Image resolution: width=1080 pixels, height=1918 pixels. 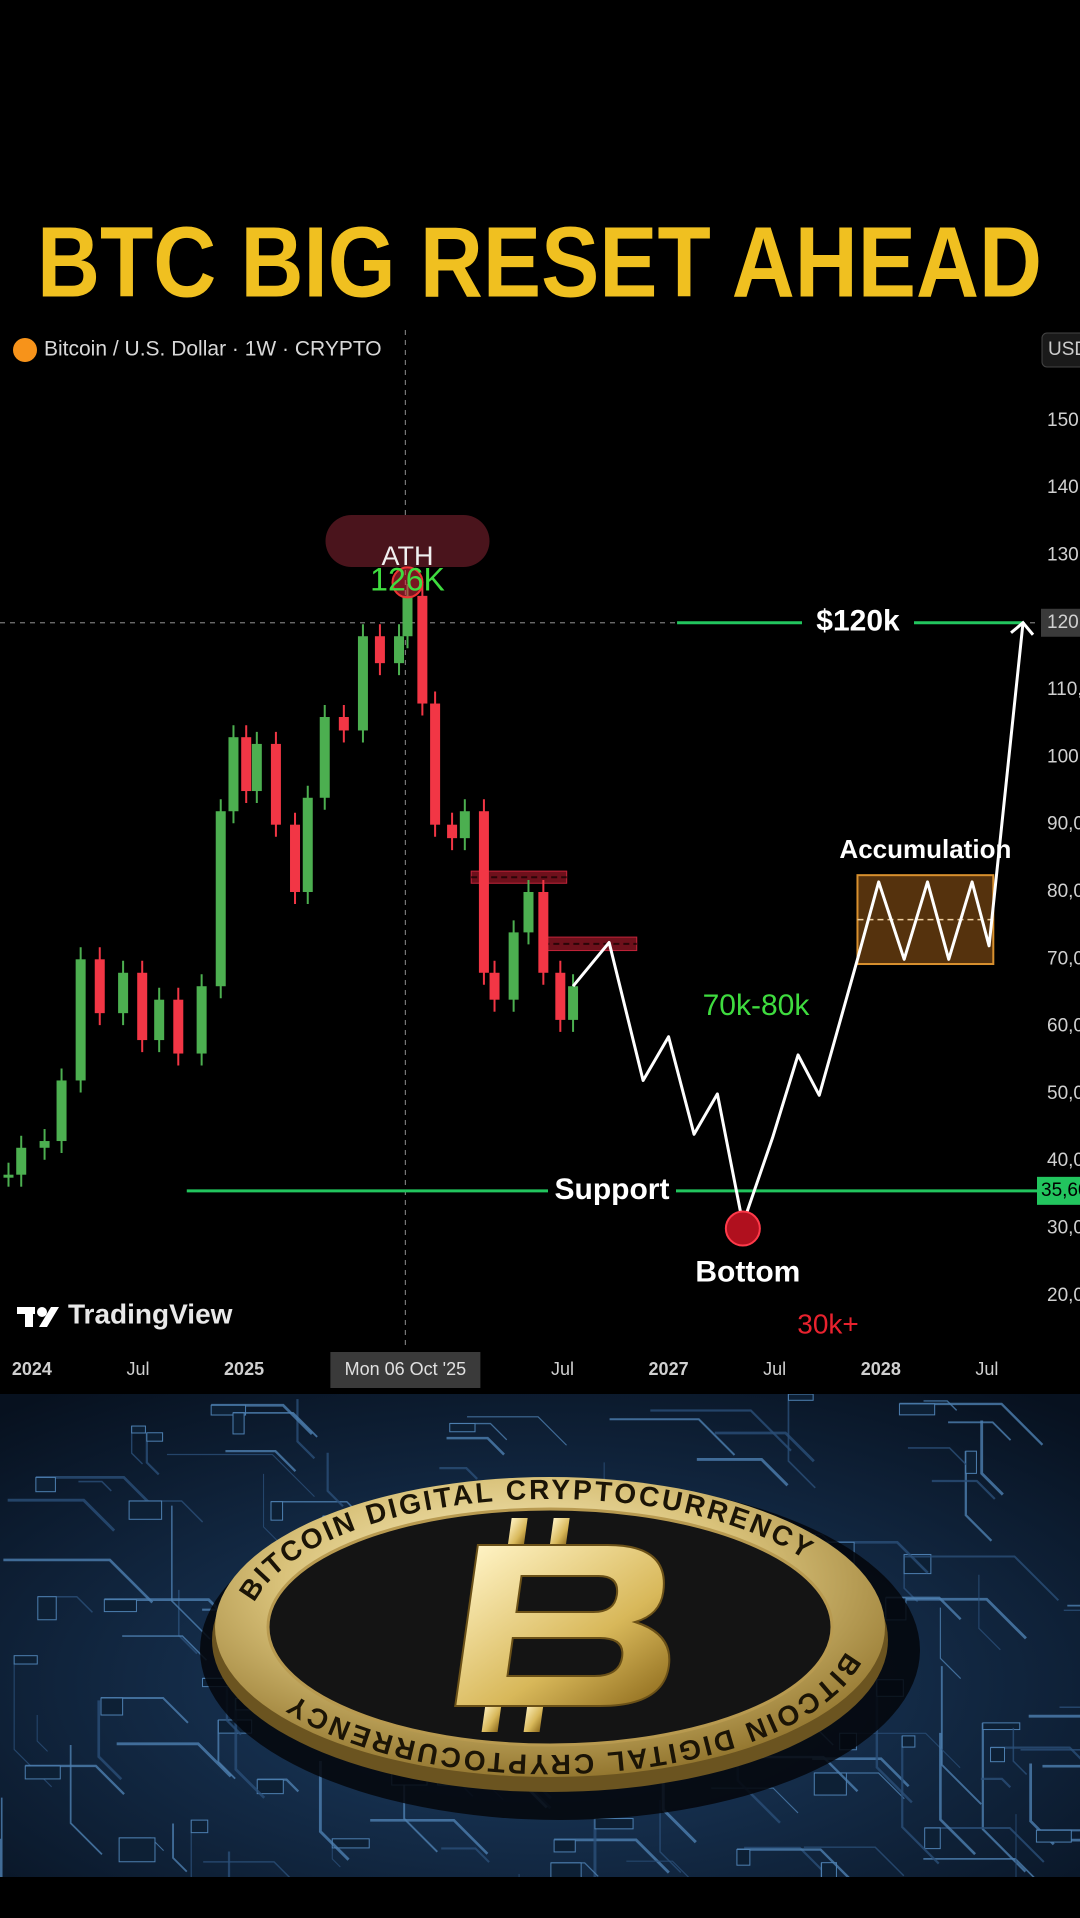 I want to click on accumulation-label: Accumulation, so click(x=925, y=849).